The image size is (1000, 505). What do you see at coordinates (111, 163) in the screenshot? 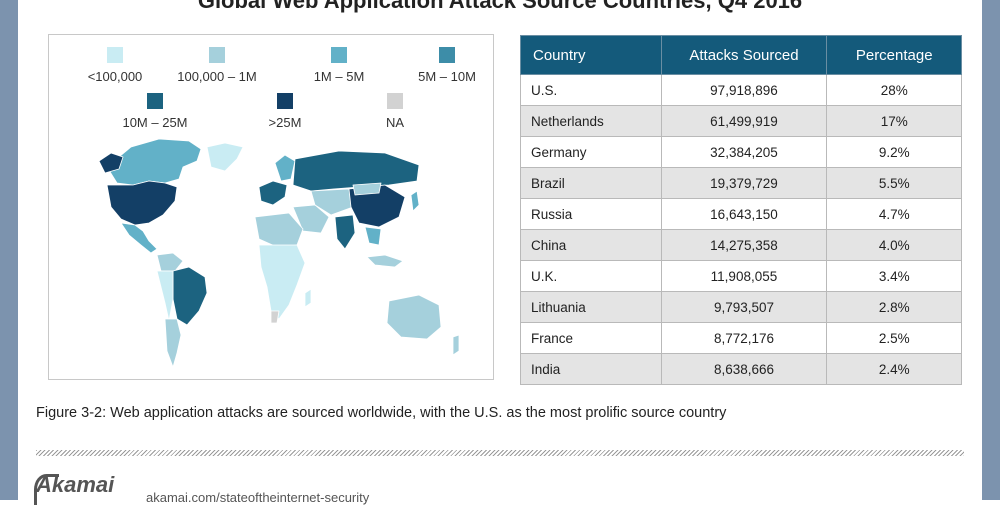
I see `region-alaska` at bounding box center [111, 163].